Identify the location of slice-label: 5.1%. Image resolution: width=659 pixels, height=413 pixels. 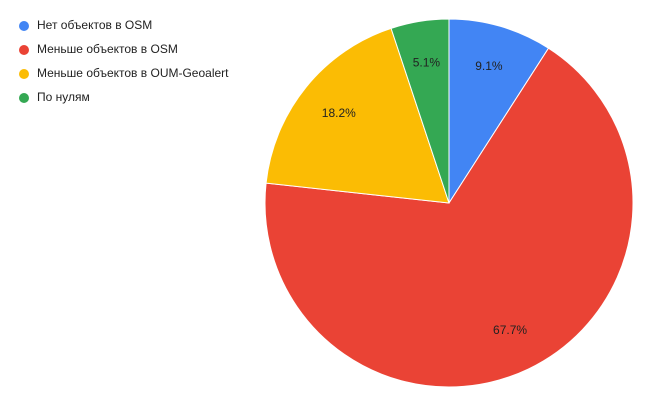
(427, 62).